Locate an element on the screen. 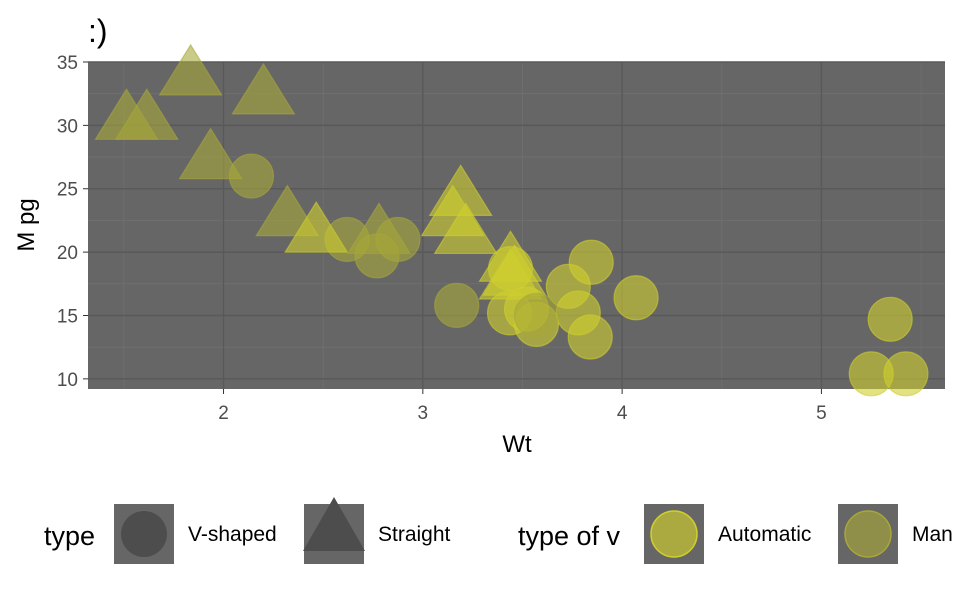 This screenshot has width=960, height=593. x-axis-title: Wt is located at coordinates (517, 444).